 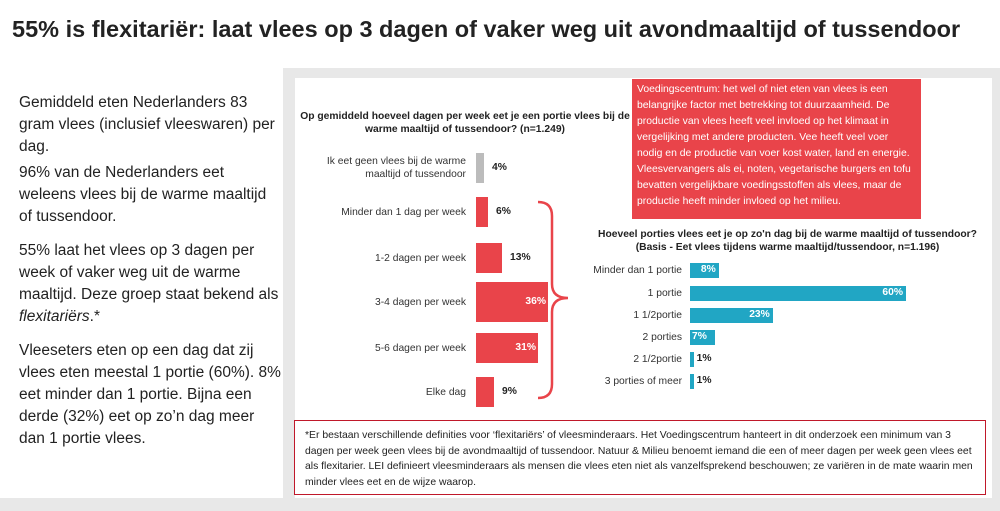 I want to click on chart2-value-label: 7%, so click(x=699, y=336).